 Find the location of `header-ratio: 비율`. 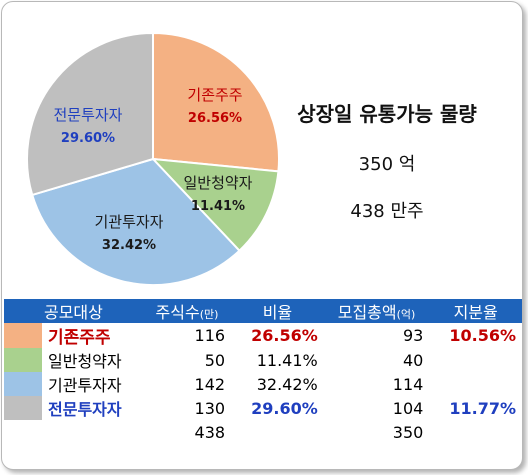

header-ratio: 비율 is located at coordinates (277, 311).